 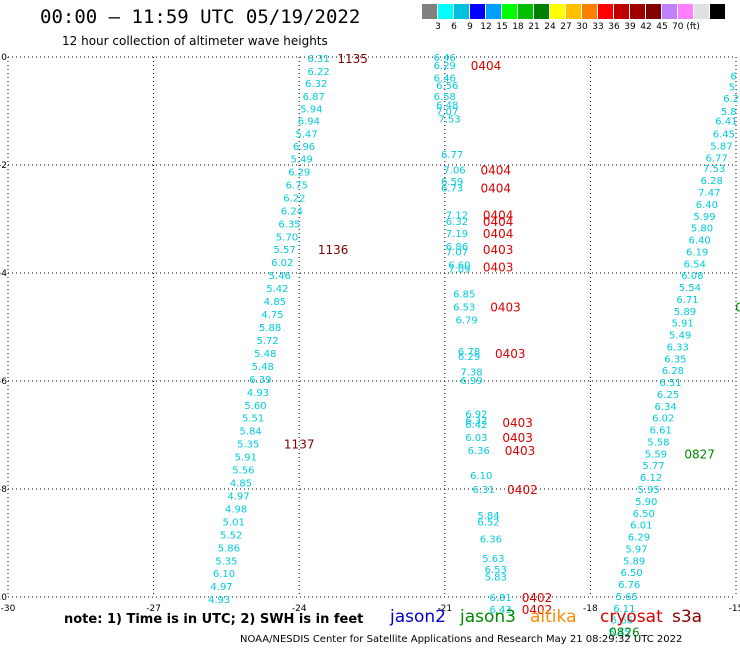 I want to click on wave-height-label: 5.84, so click(x=251, y=432).